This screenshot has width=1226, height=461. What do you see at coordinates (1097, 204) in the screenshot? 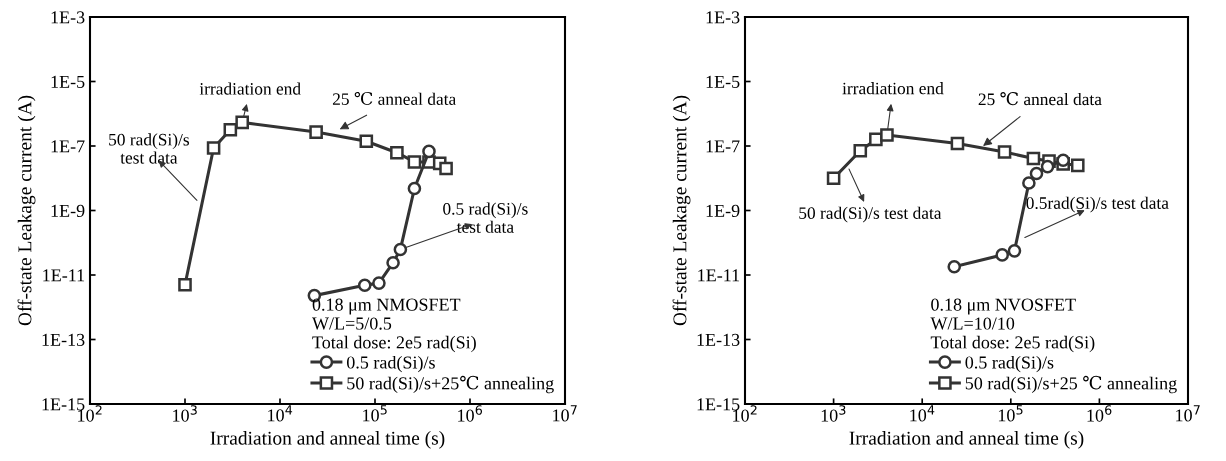
I see `annotation: 0.5rad(Si)/s test data` at bounding box center [1097, 204].